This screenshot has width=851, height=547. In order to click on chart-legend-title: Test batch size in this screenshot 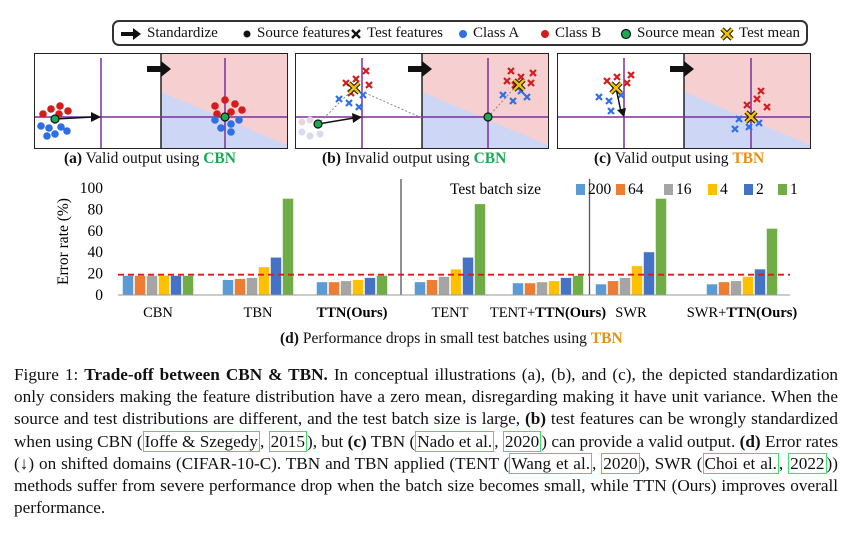, I will do `click(495, 189)`.